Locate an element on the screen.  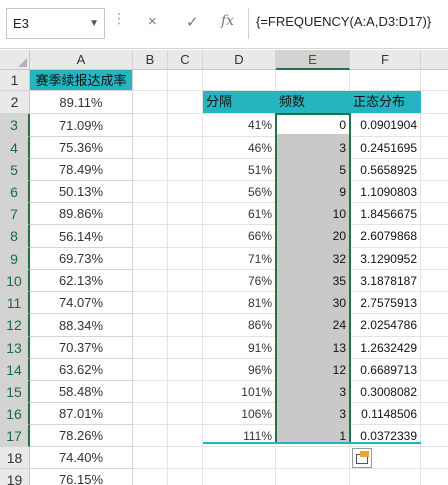
normal-cell: 0.1148506 is located at coordinates (389, 414).